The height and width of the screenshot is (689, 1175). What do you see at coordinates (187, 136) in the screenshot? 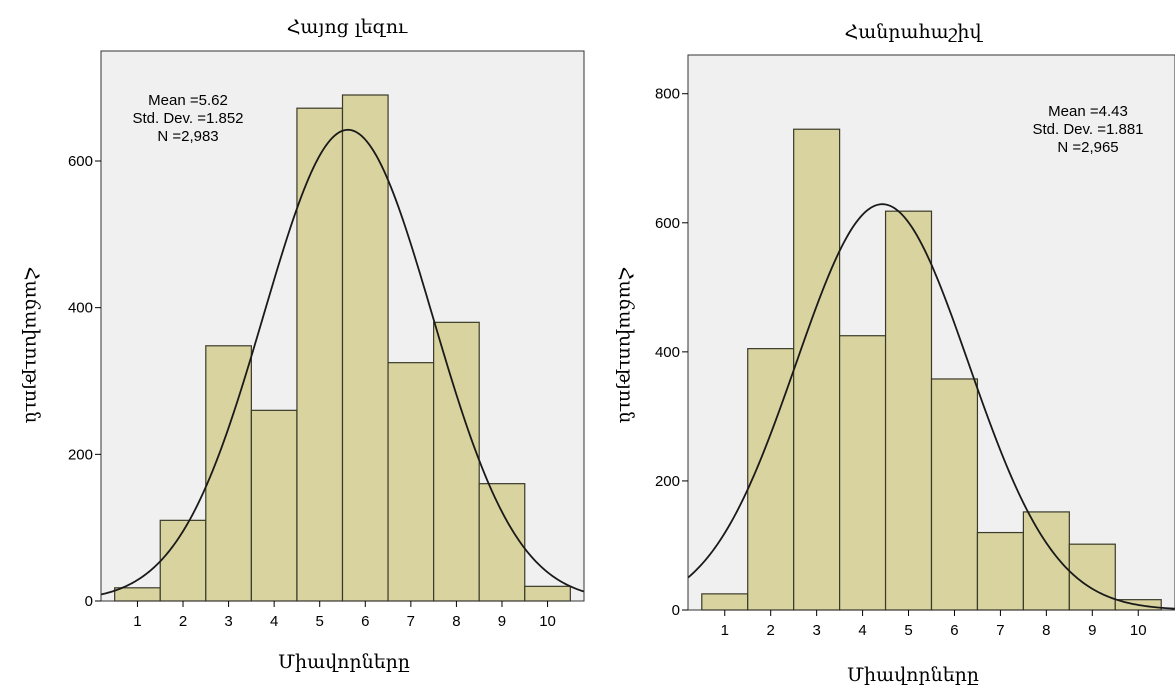
I see `stat-n: N =2,983` at bounding box center [187, 136].